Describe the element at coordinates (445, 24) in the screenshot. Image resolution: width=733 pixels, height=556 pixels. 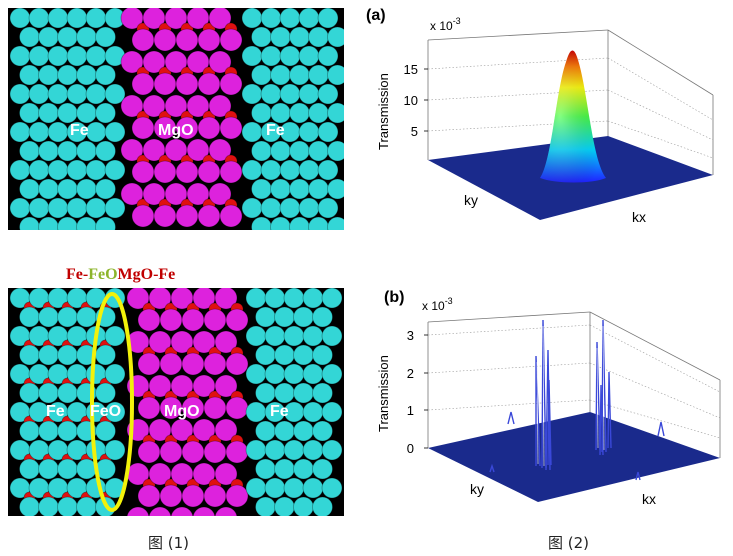
I see `scale-factor-a: x 10-3` at that location.